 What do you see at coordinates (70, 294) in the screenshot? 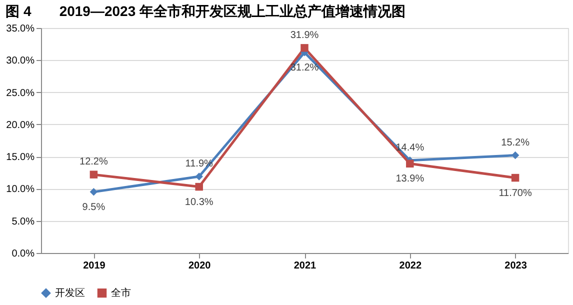
I see `legend-label: 开发区` at bounding box center [70, 294].